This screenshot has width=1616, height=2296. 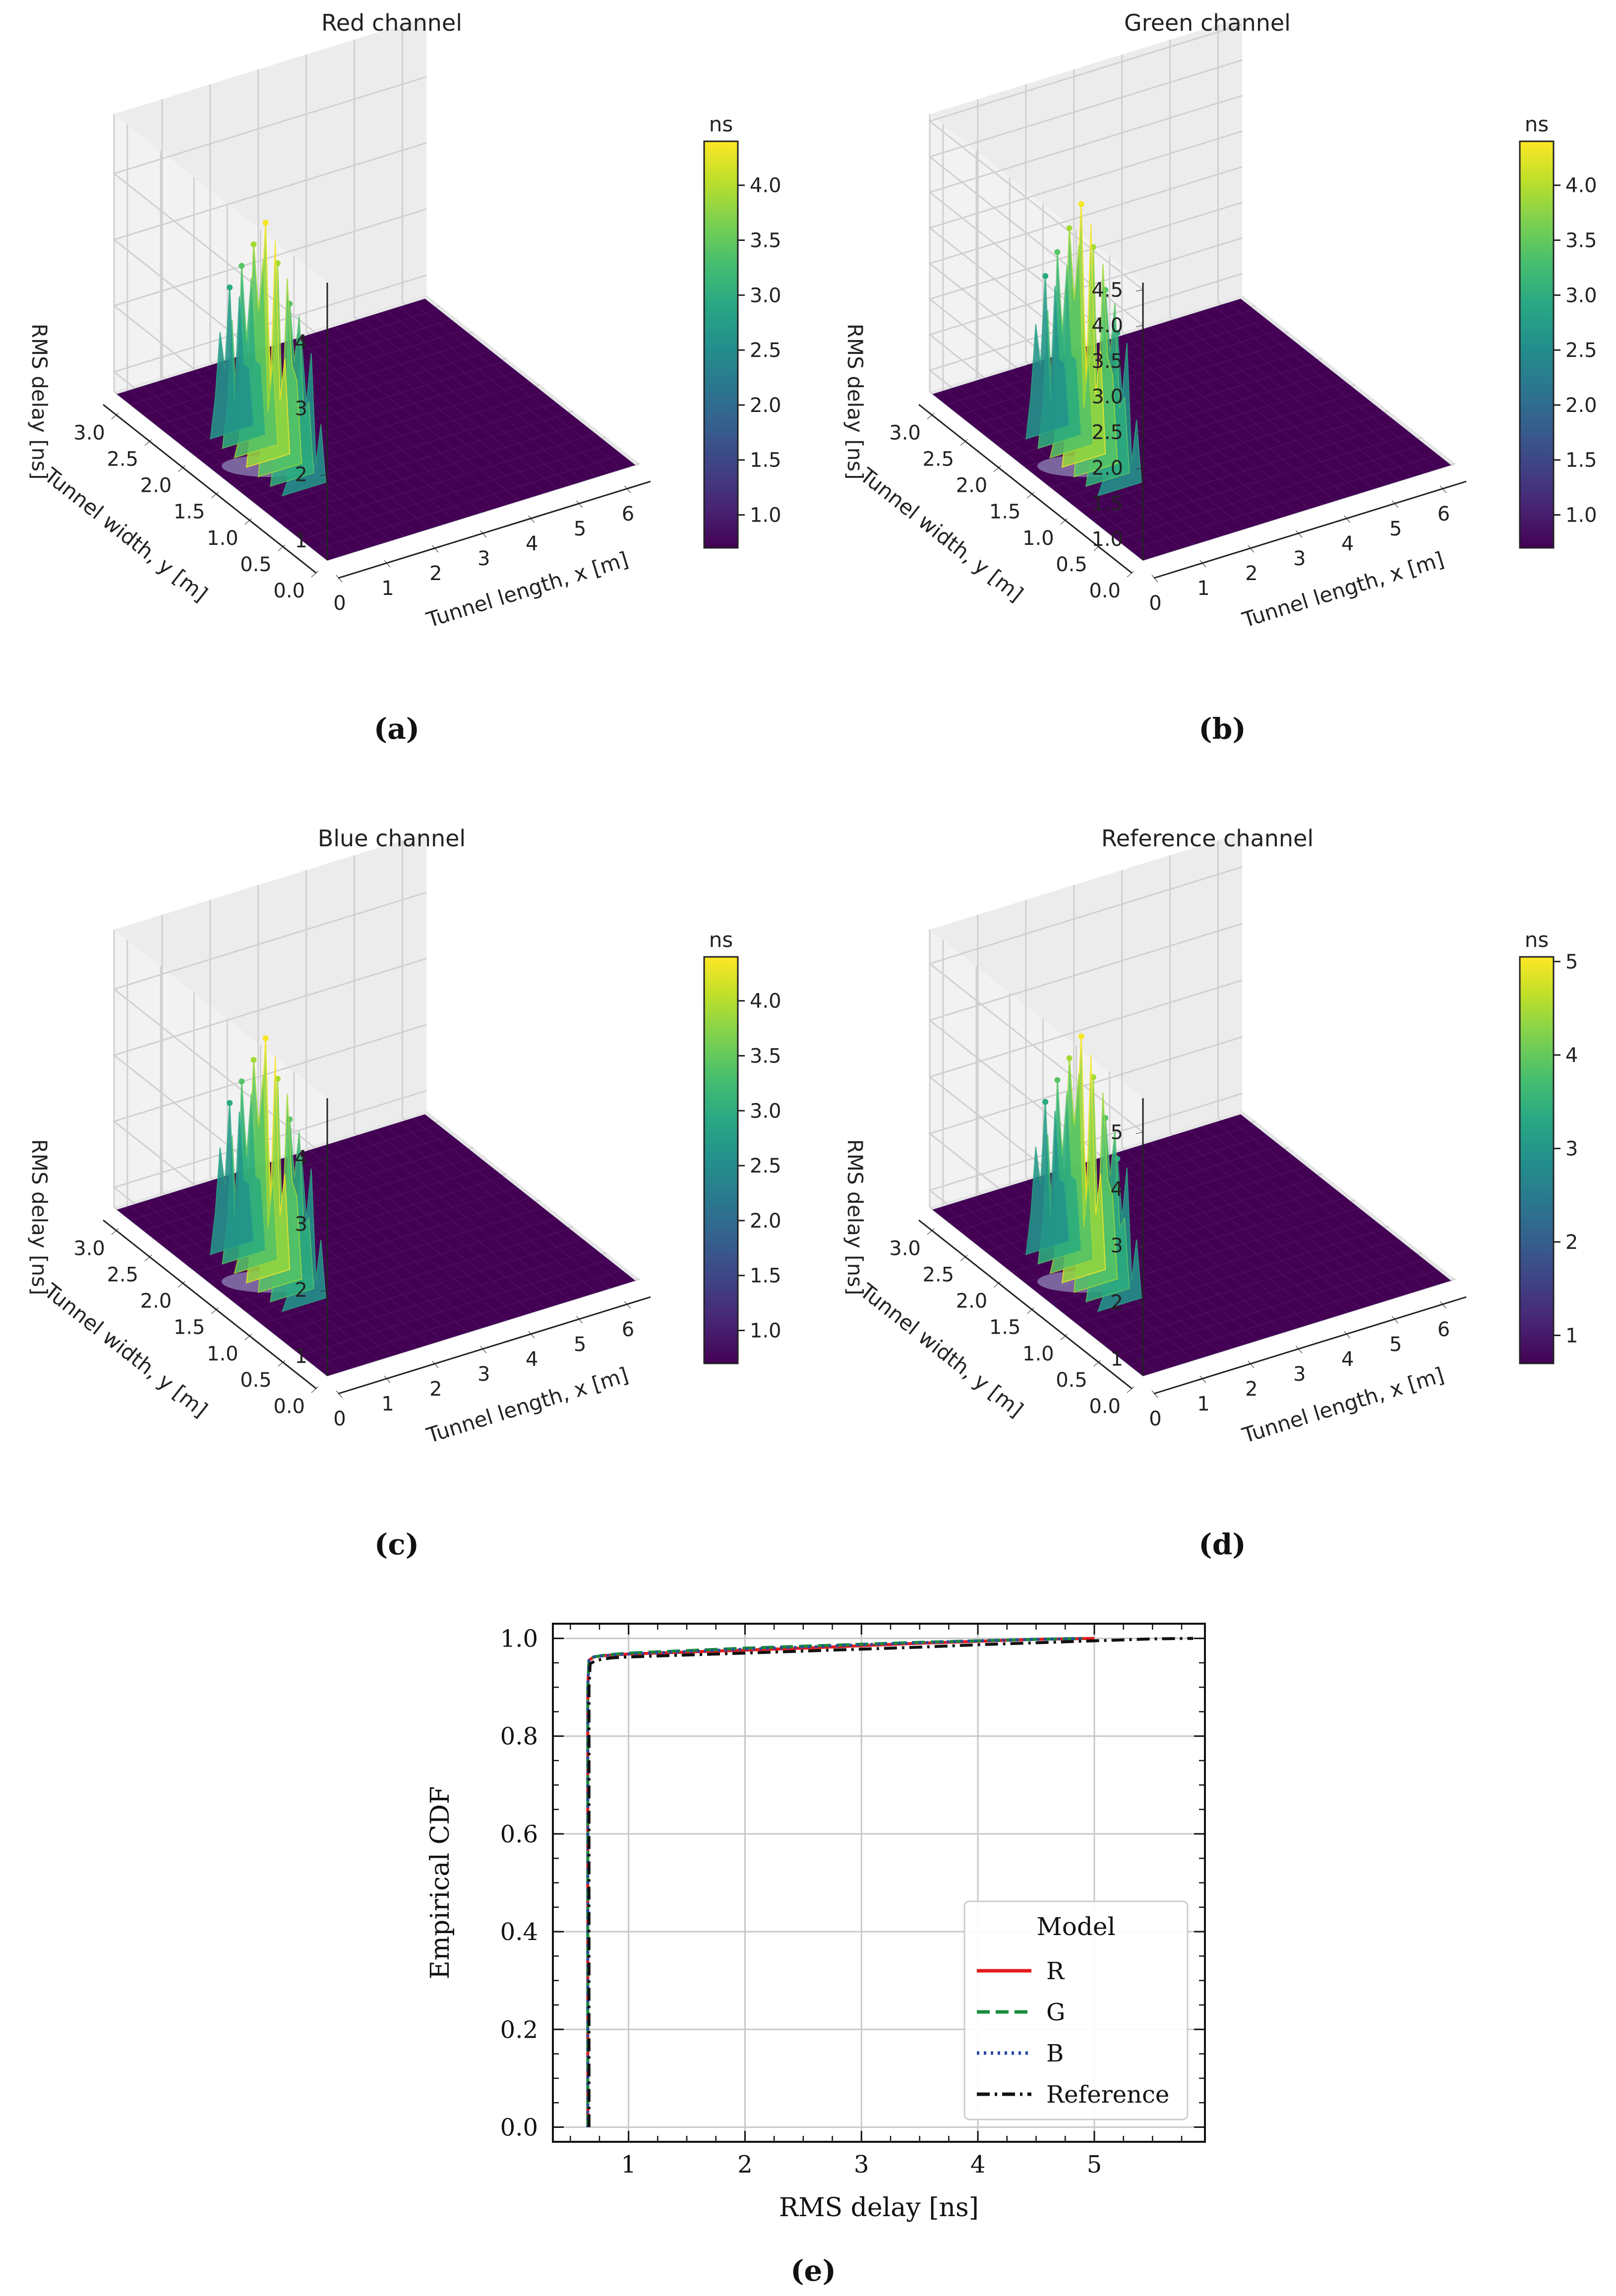 What do you see at coordinates (1347, 543) in the screenshot?
I see `x-tick-label: 4` at bounding box center [1347, 543].